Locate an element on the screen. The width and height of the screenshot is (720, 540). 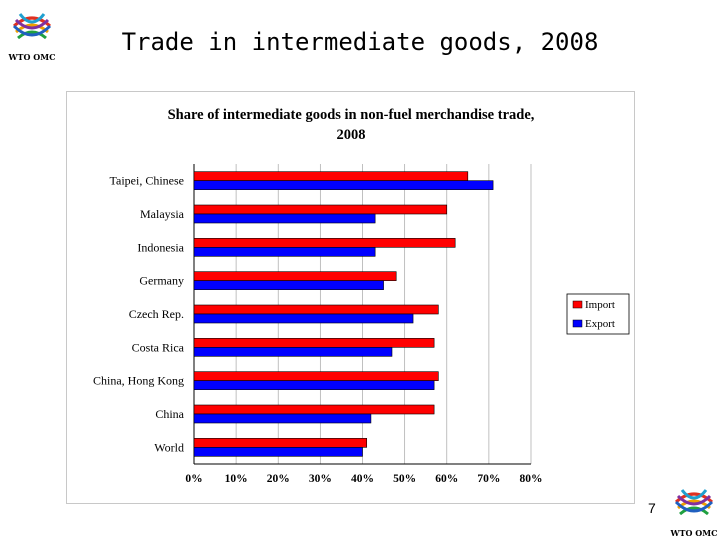
category-label: China, Hong Kong is located at coordinates (138, 381).